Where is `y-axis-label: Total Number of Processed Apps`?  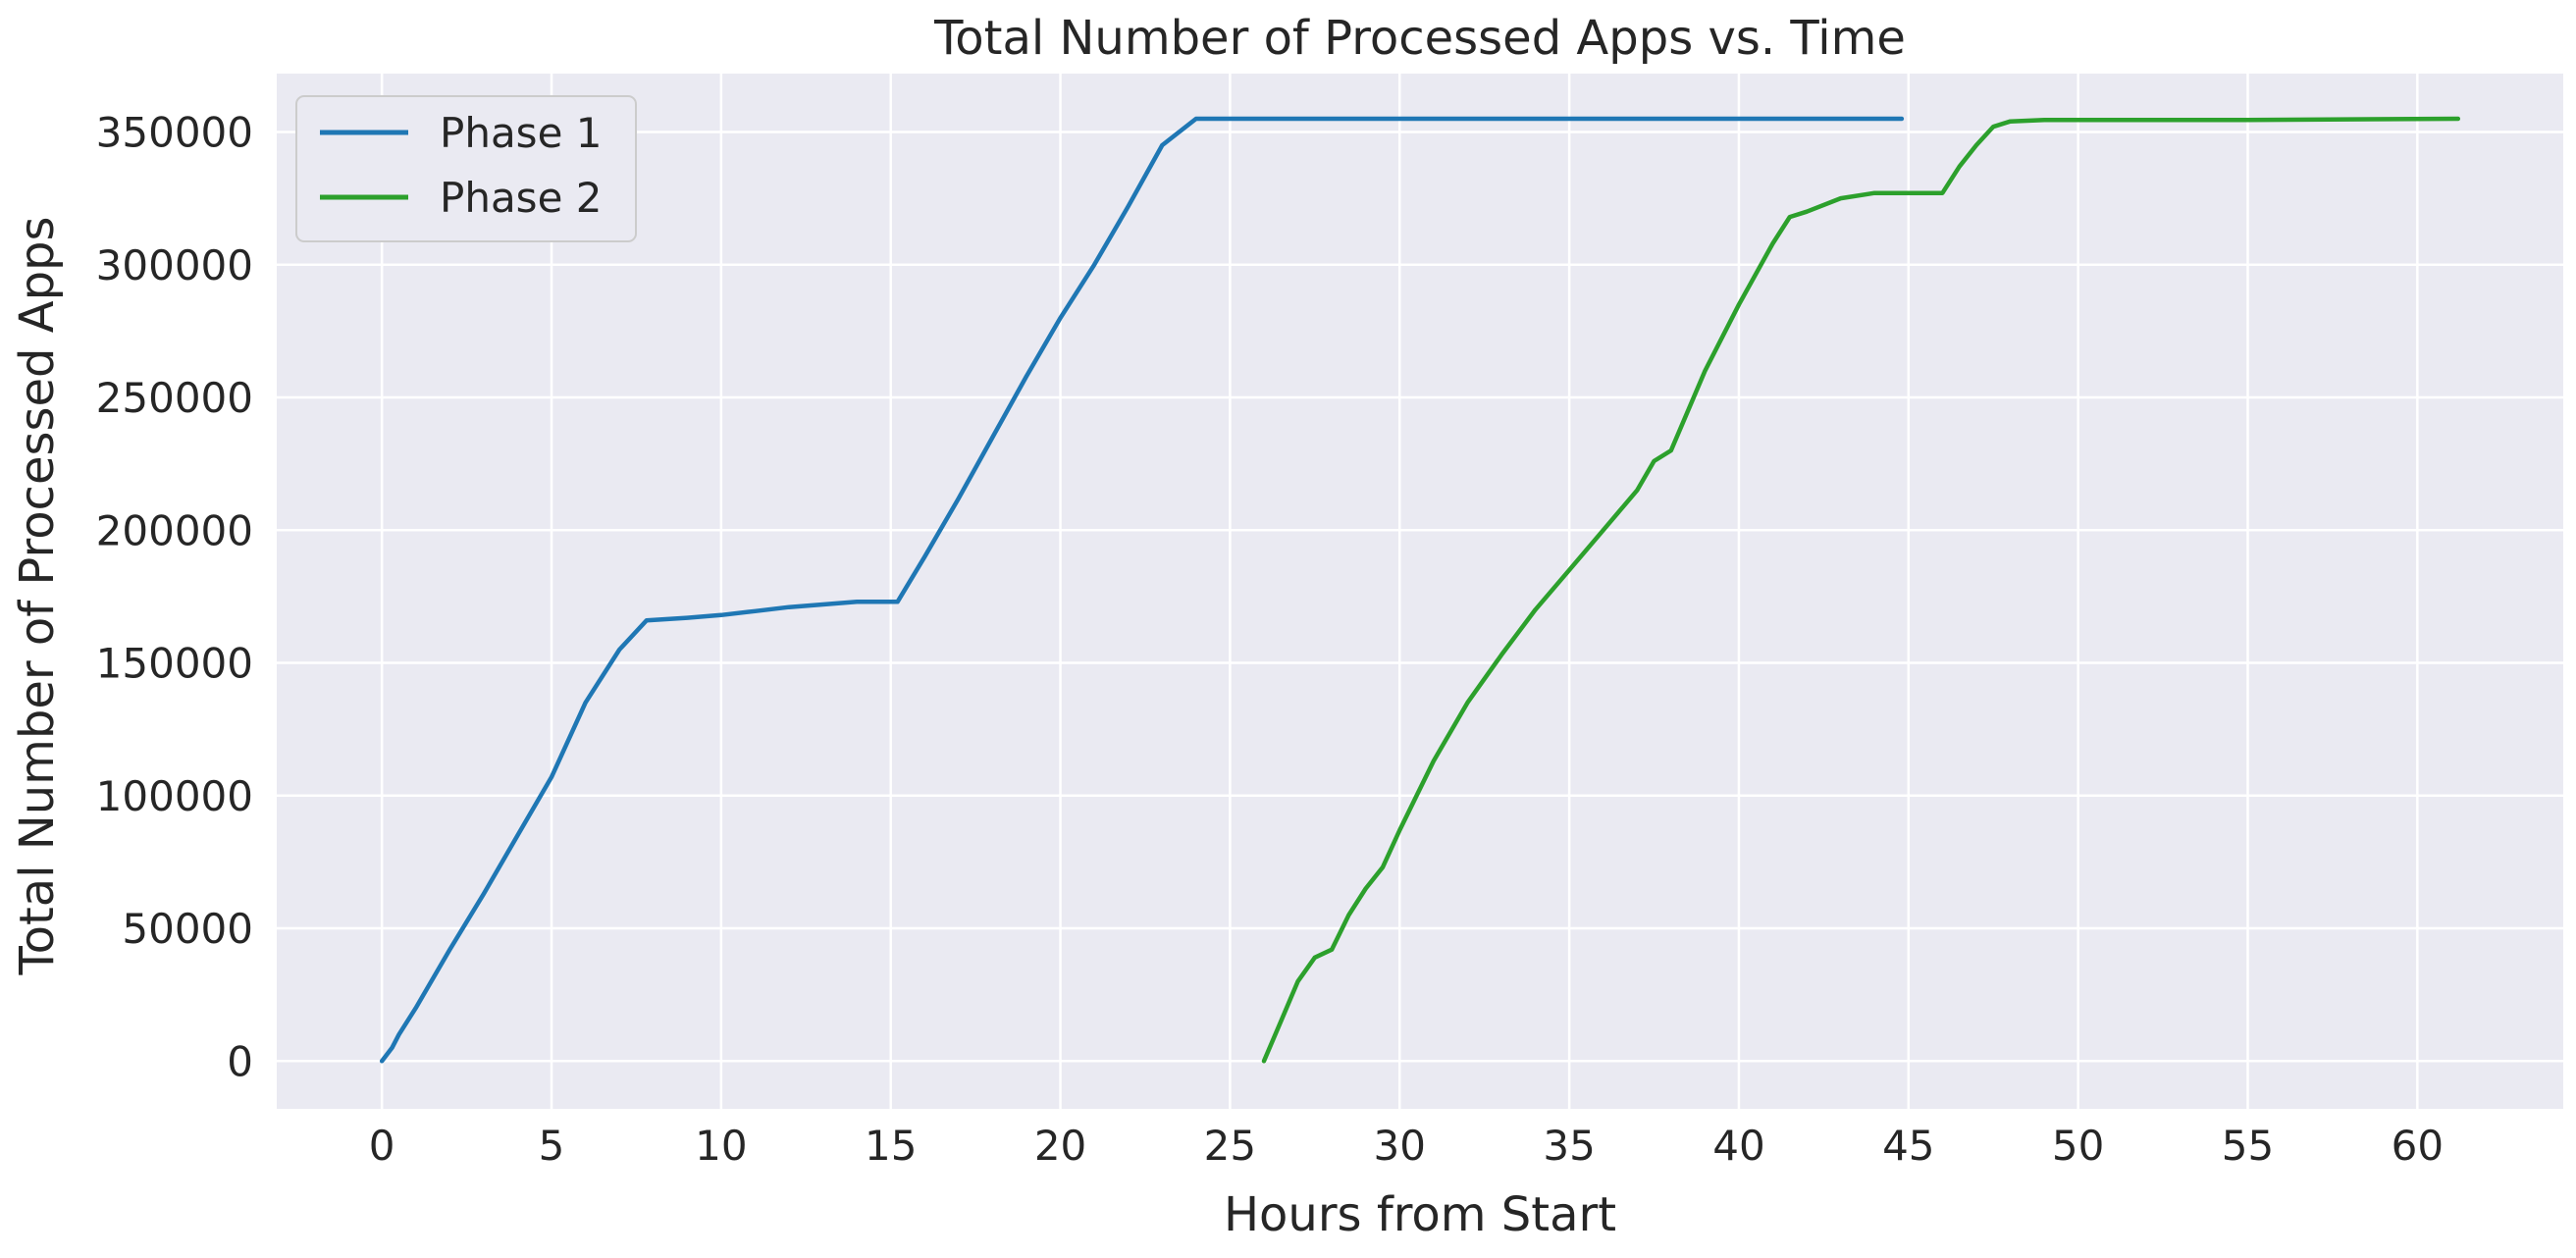
y-axis-label: Total Number of Processed Apps is located at coordinates (37, 595).